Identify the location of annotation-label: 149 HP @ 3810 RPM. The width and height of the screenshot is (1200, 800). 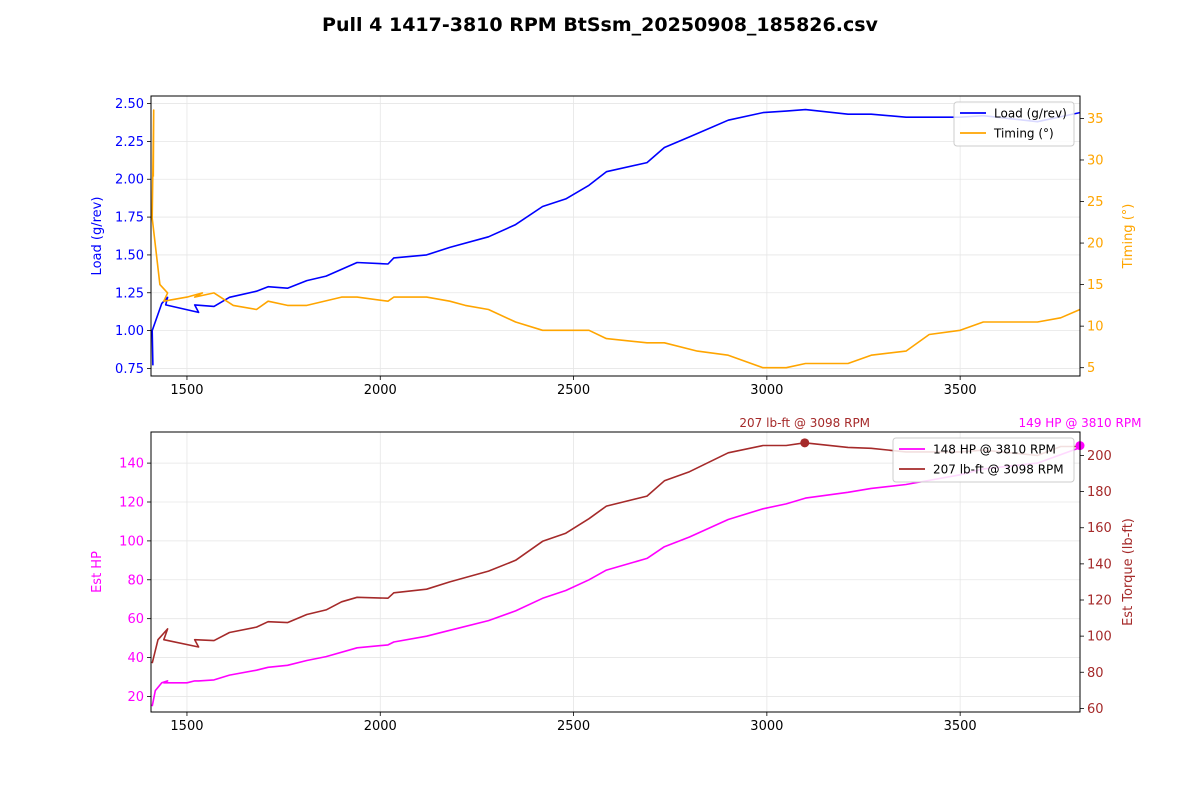
(1080, 423).